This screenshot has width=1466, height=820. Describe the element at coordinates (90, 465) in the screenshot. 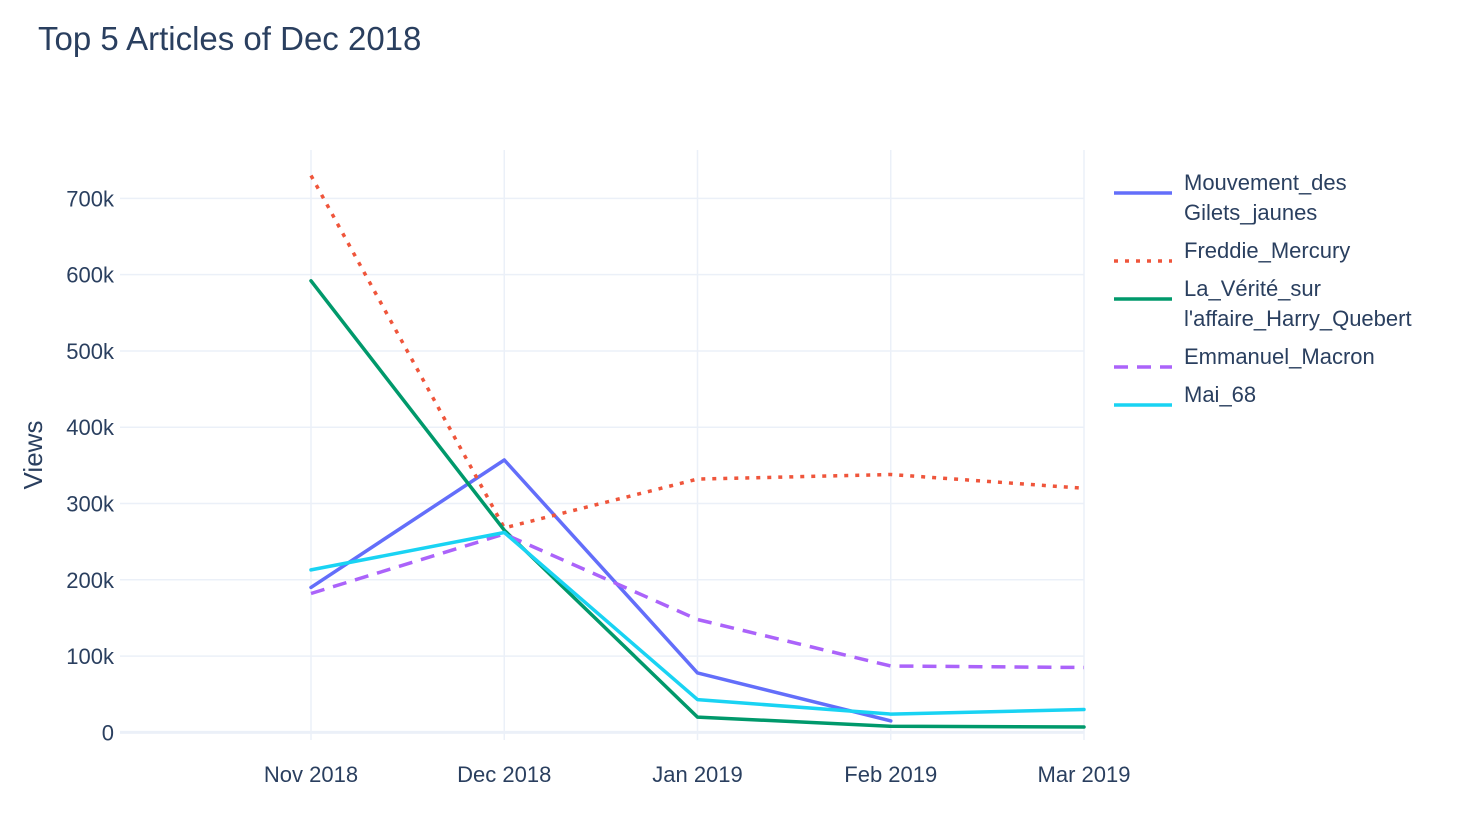

I see `y-axis-ticks: 0 100k 200k 300k 400k 500k 600k 700k` at that location.